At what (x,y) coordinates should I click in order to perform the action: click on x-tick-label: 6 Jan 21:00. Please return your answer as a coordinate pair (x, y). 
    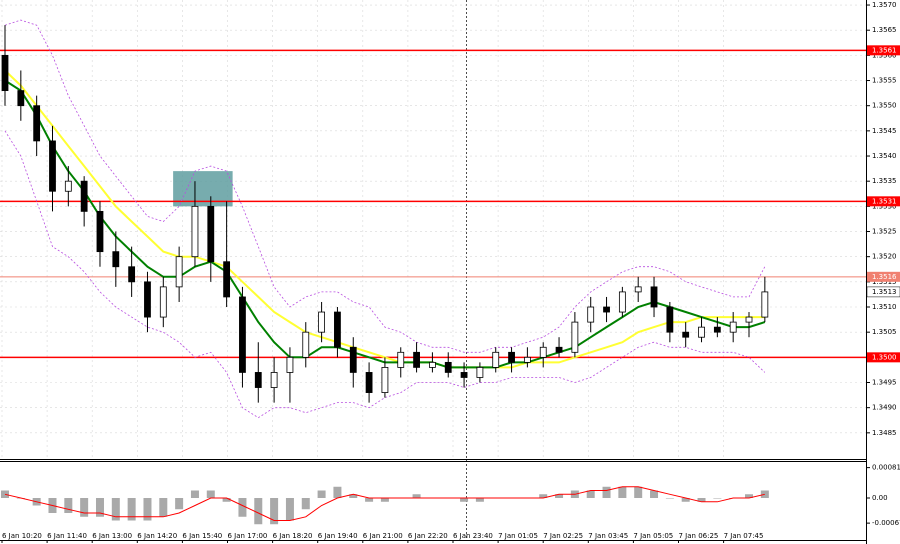
    Looking at the image, I should click on (383, 536).